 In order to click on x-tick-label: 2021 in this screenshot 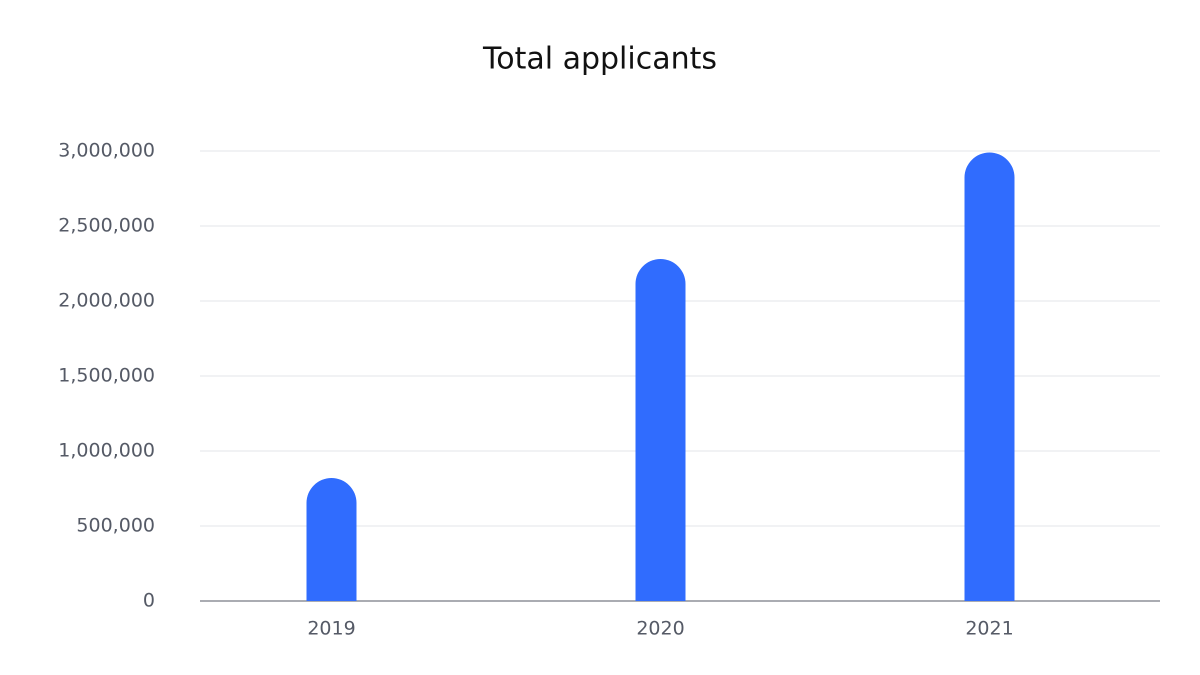, I will do `click(989, 629)`.